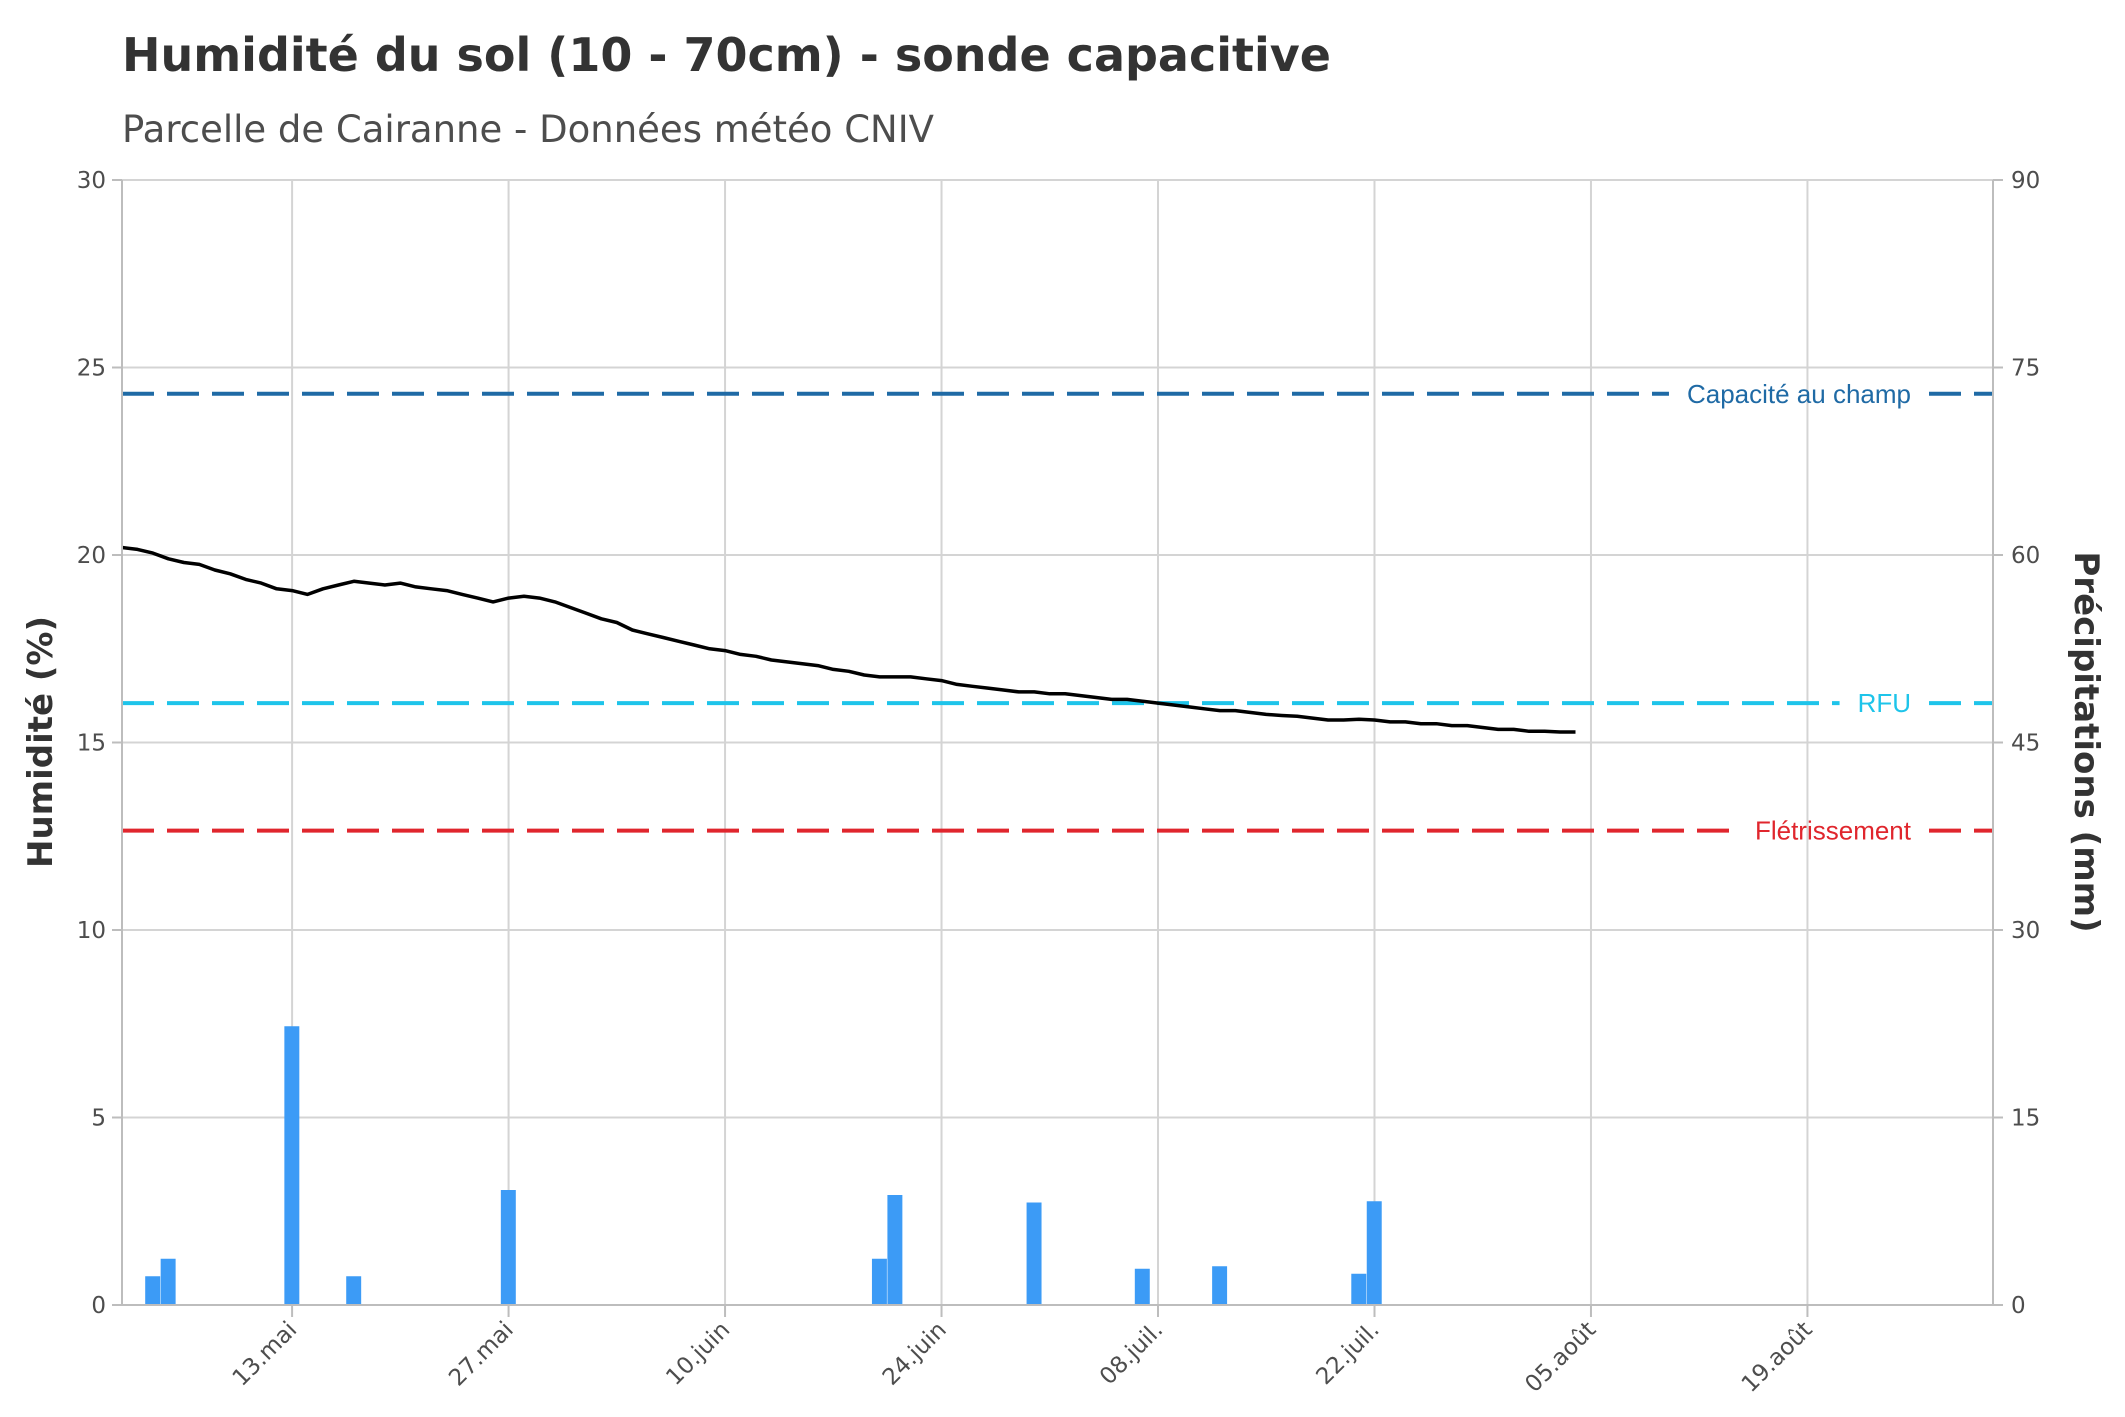 The image size is (2125, 1417). What do you see at coordinates (91, 556) in the screenshot?
I see `y-left-tick-label: 20` at bounding box center [91, 556].